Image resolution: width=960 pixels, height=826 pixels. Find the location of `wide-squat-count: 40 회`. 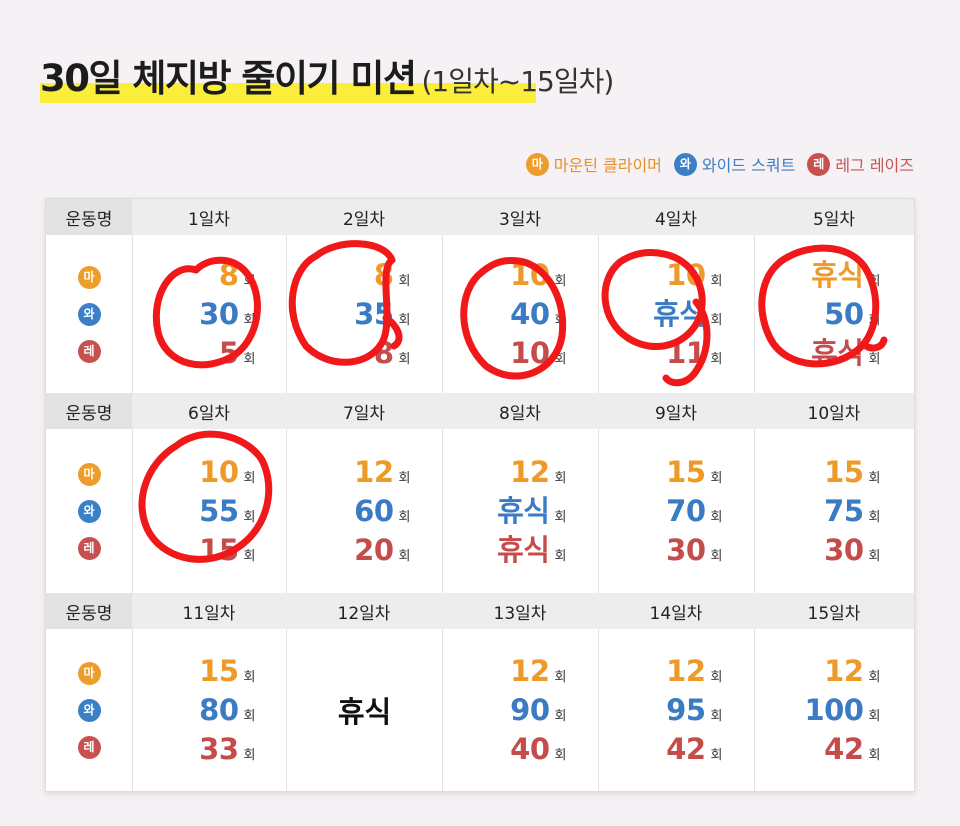

wide-squat-count: 40 회 is located at coordinates (521, 314).